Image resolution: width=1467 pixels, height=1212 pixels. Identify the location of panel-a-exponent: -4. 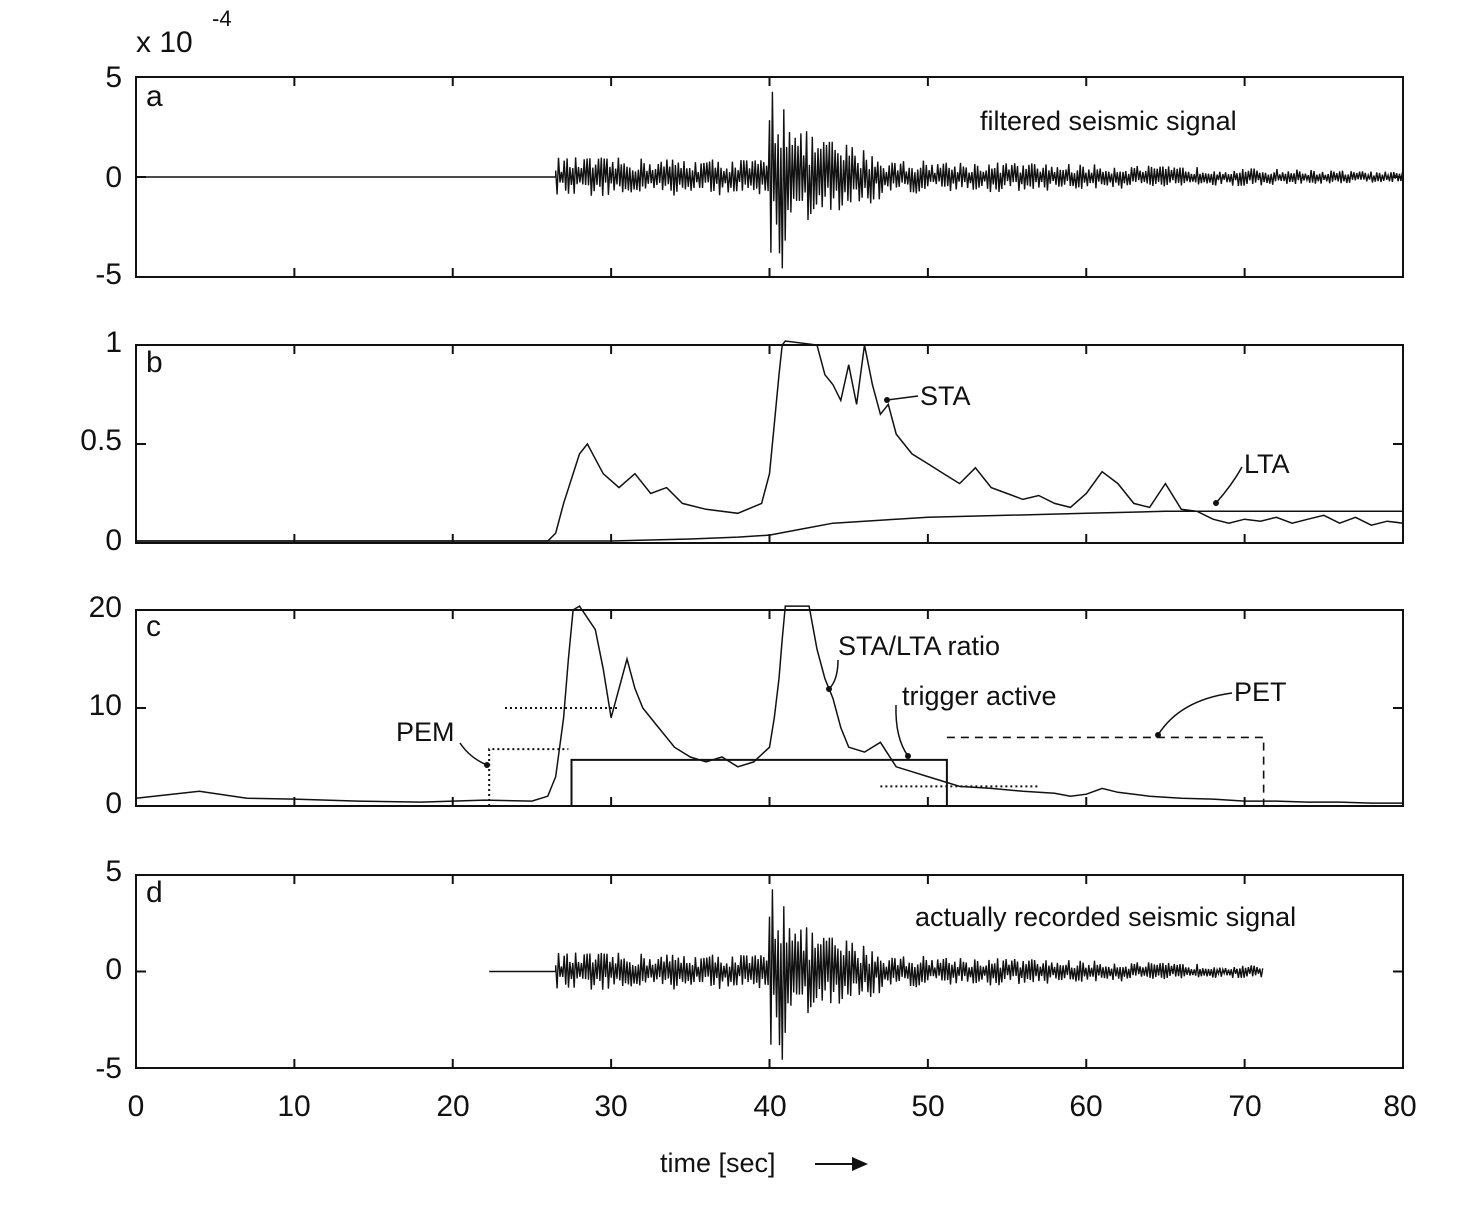
(222, 18).